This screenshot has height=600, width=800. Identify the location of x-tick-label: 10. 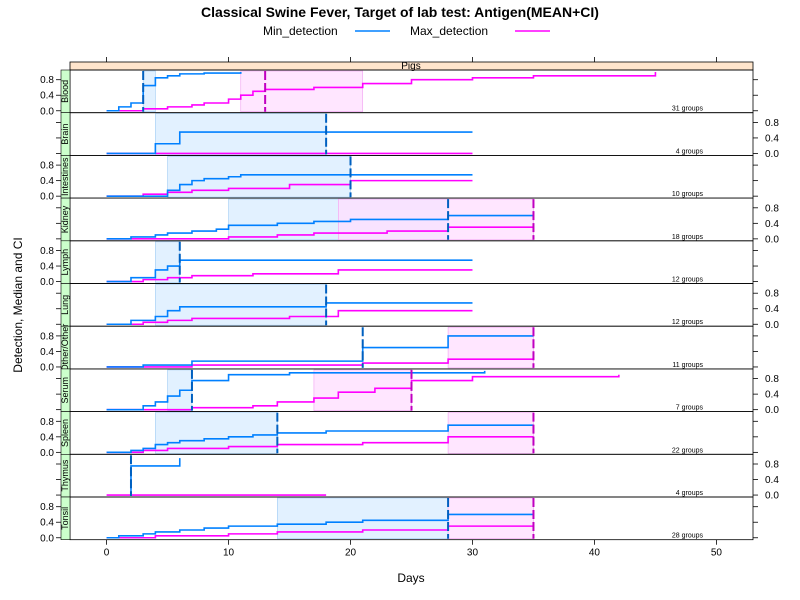
(229, 553).